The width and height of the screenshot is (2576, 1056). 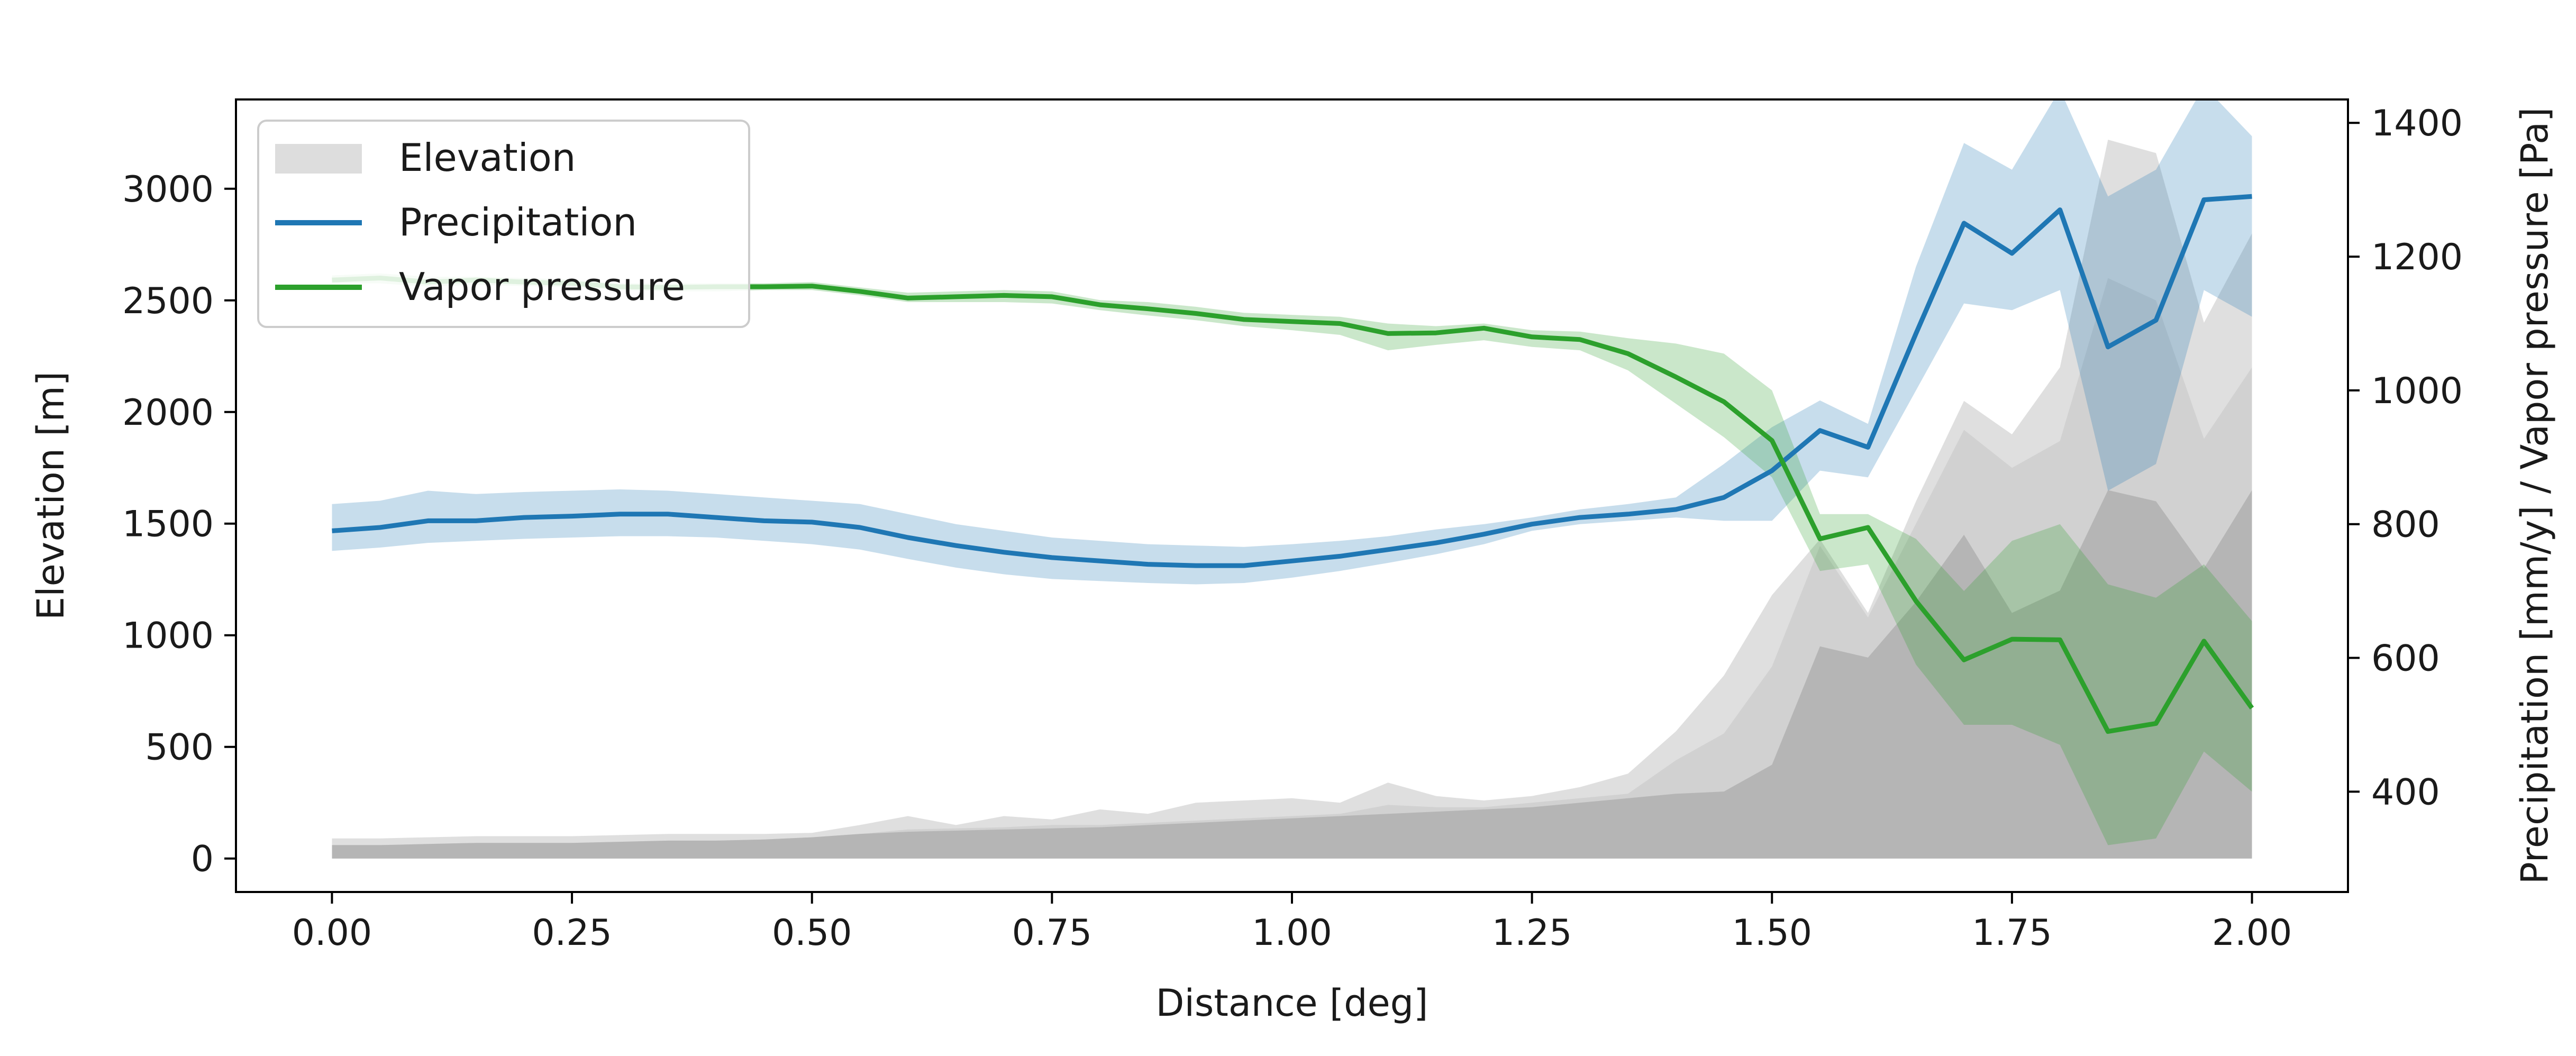 What do you see at coordinates (2417, 257) in the screenshot?
I see `y-right-tick-label: 1200` at bounding box center [2417, 257].